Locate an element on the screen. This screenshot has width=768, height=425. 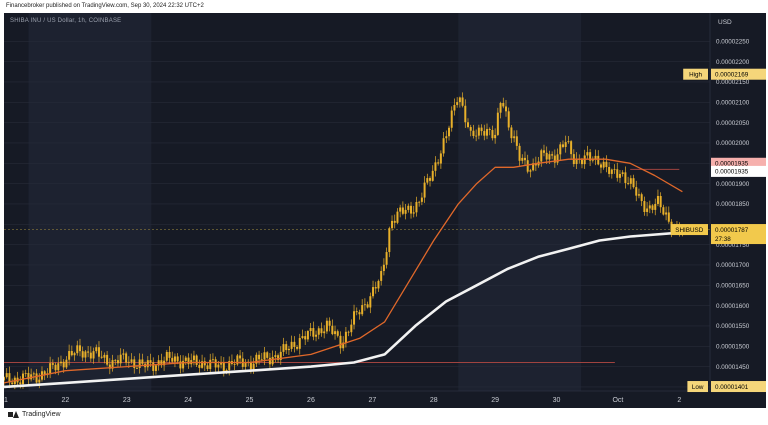
session-band is located at coordinates (520, 202).